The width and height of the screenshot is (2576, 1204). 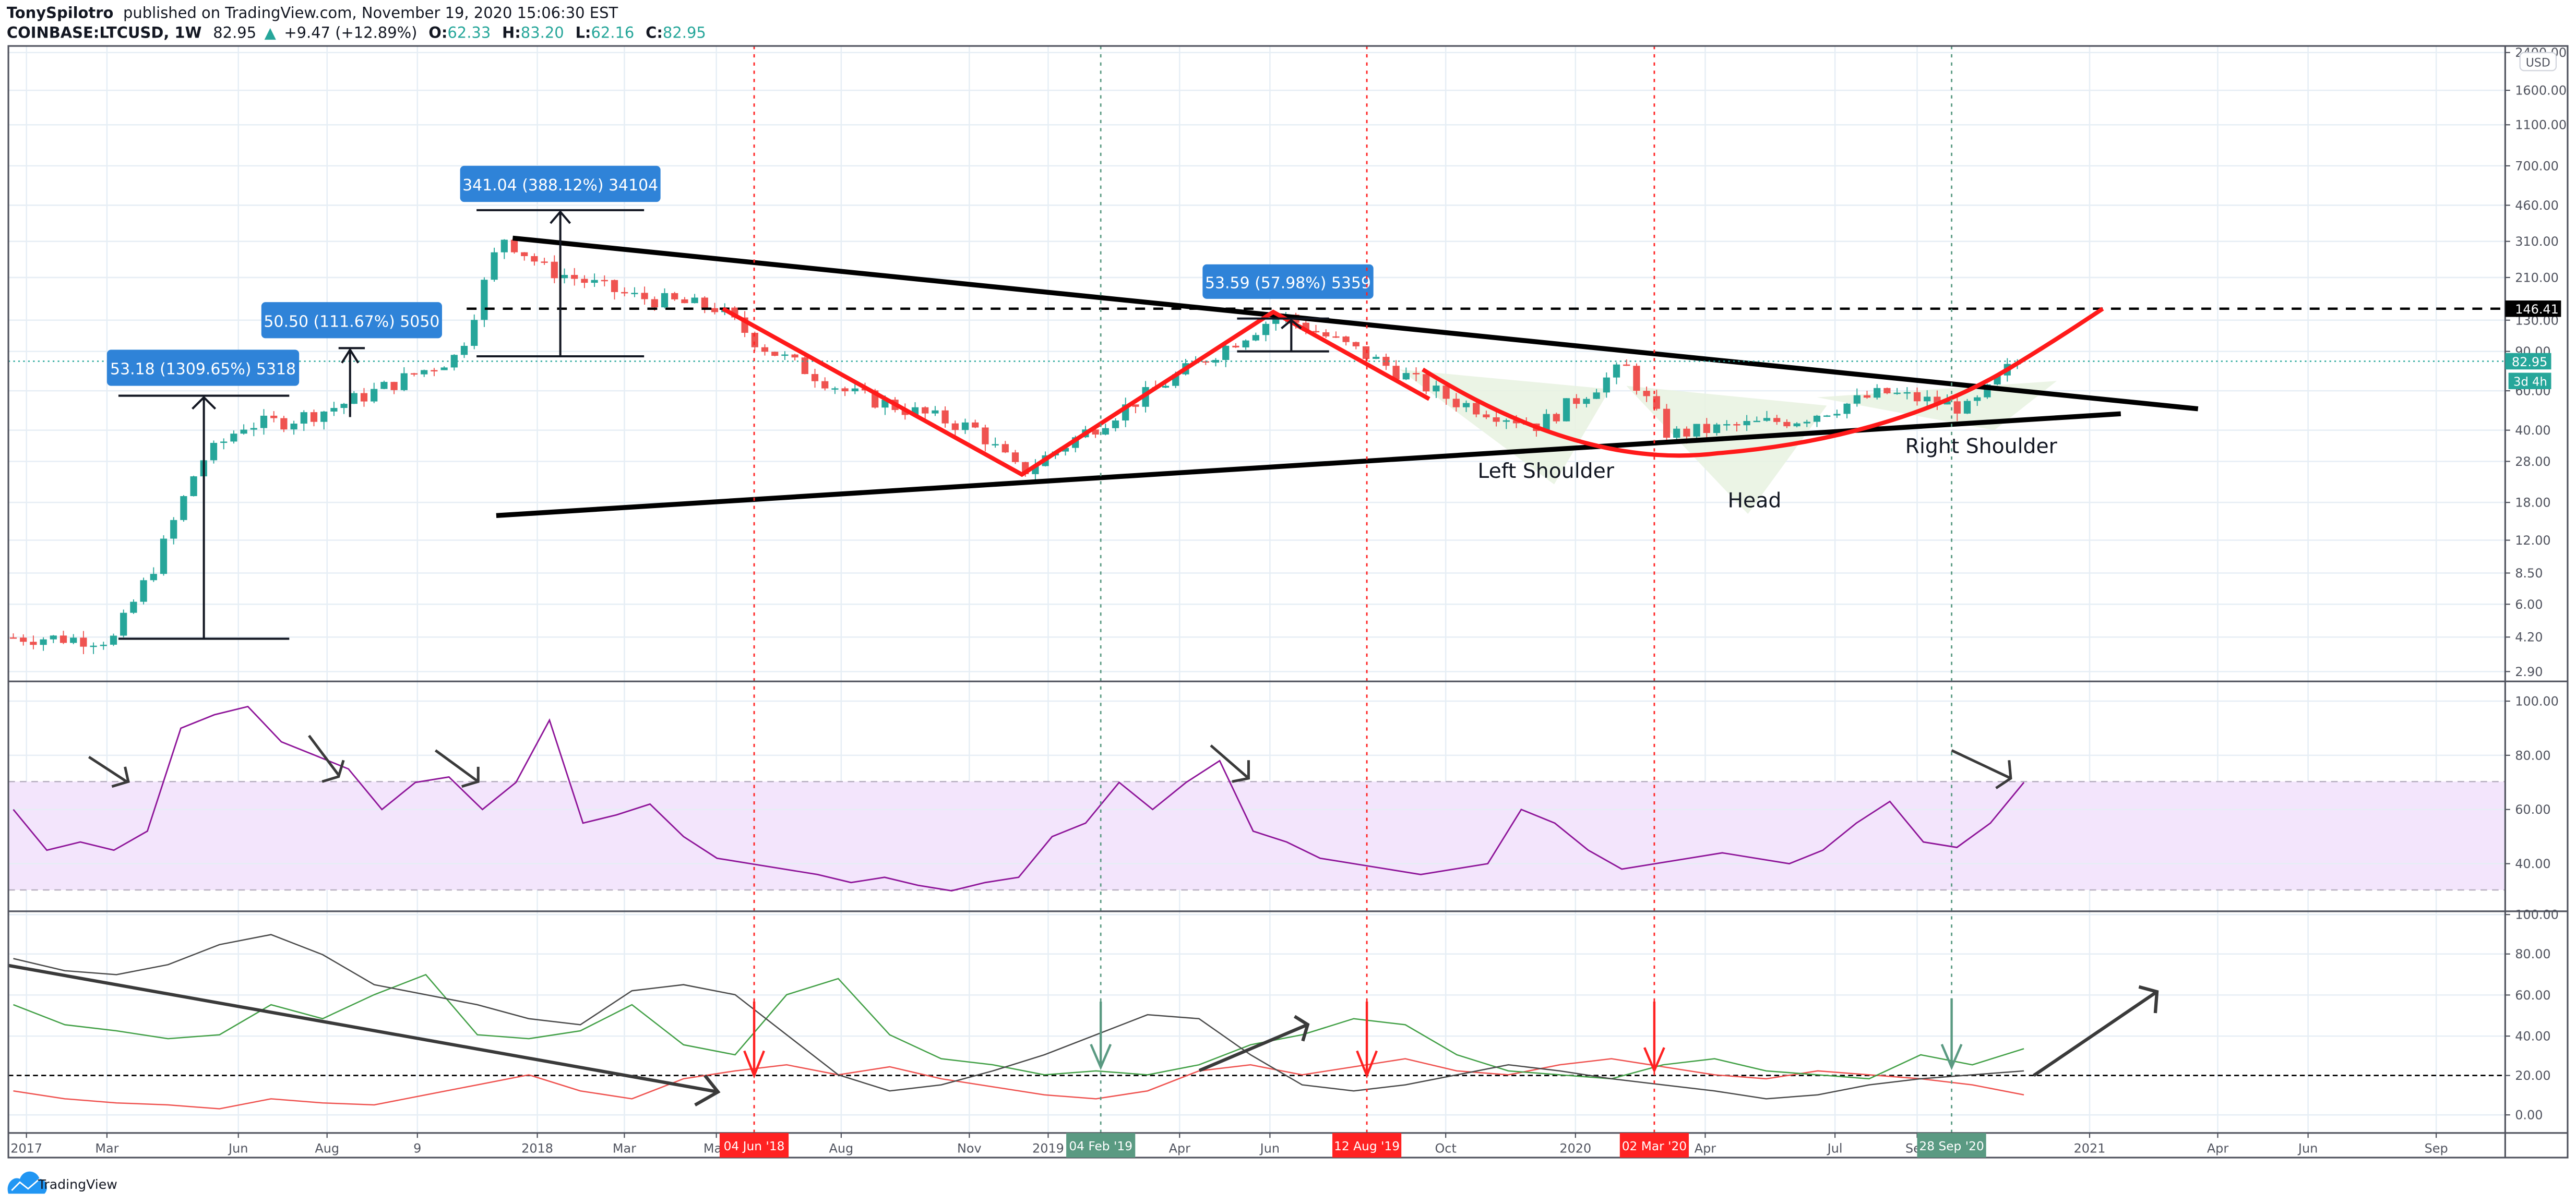 What do you see at coordinates (2532, 783) in the screenshot?
I see `rsi-axis: 100.00 80.00 60.00 40.00` at bounding box center [2532, 783].